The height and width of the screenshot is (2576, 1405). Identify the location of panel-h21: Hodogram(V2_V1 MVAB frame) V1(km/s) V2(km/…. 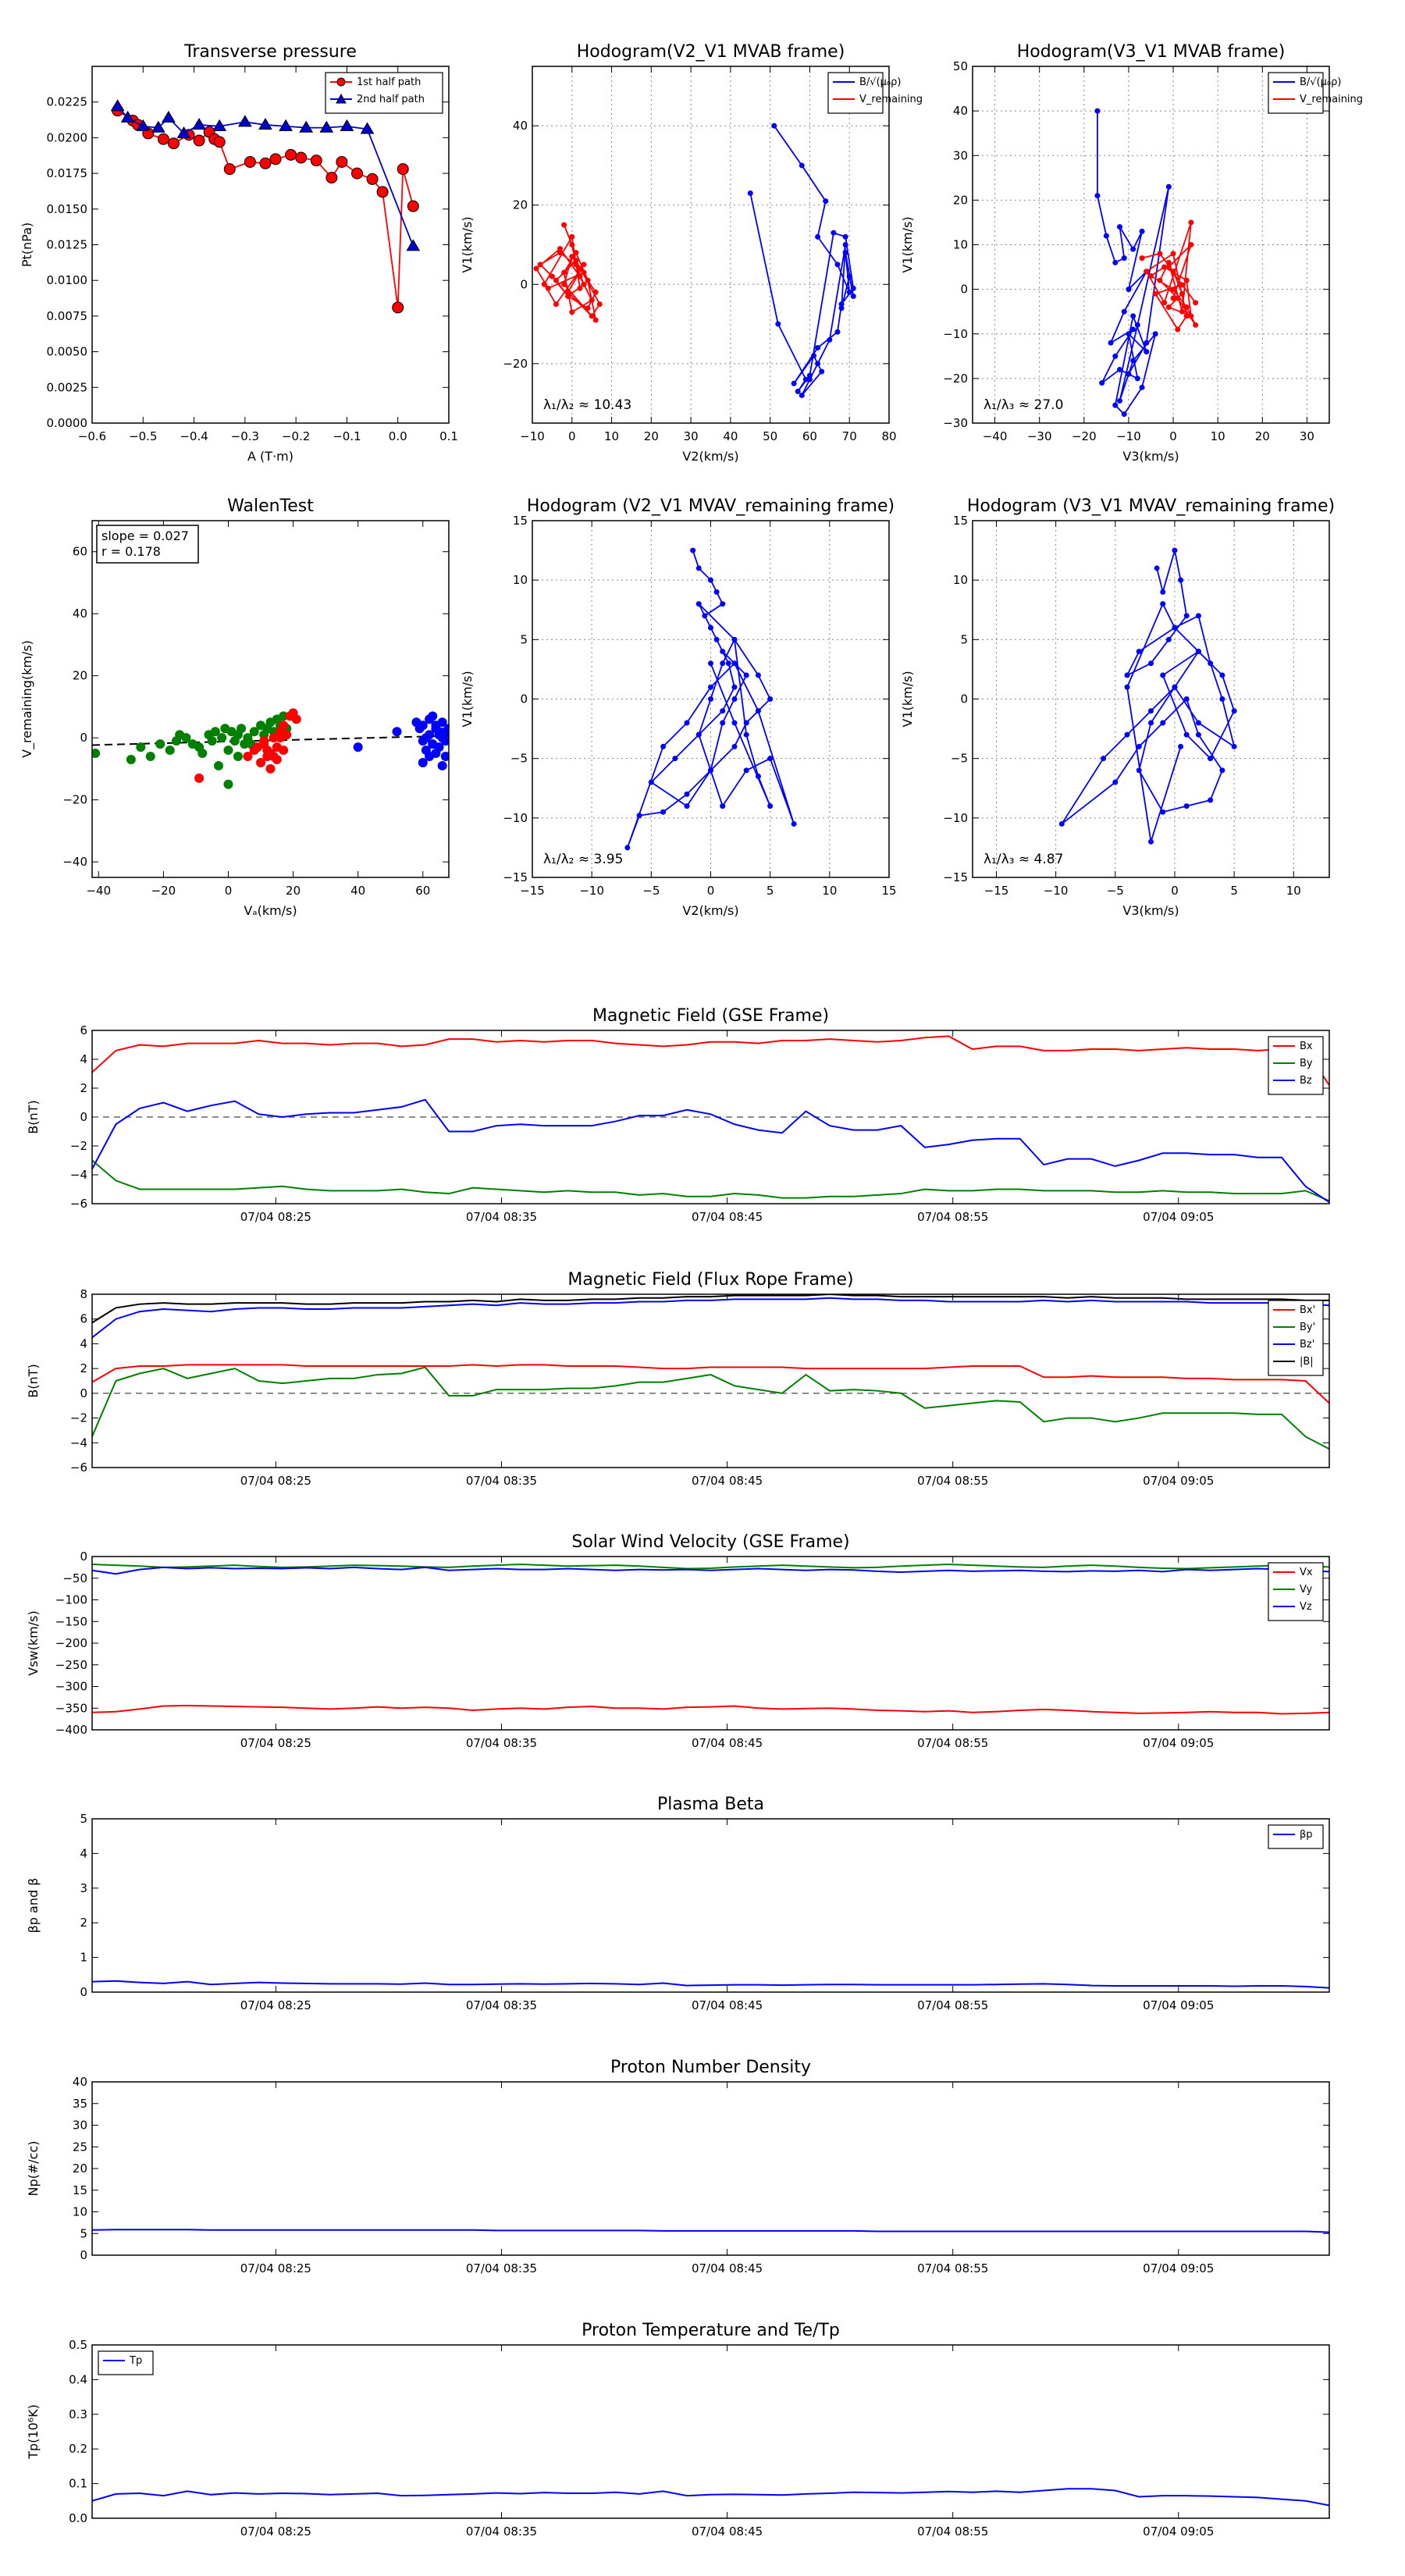
(691, 253).